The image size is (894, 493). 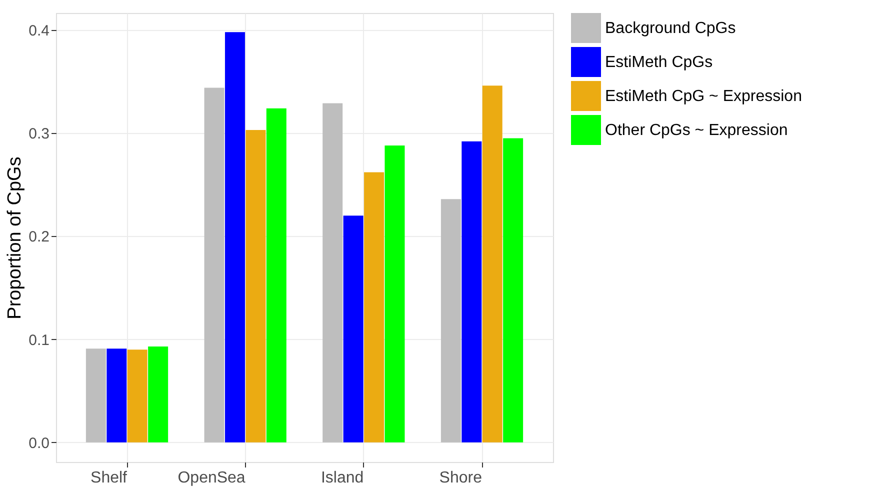 What do you see at coordinates (109, 478) in the screenshot?
I see `x-tick-label: Shelf` at bounding box center [109, 478].